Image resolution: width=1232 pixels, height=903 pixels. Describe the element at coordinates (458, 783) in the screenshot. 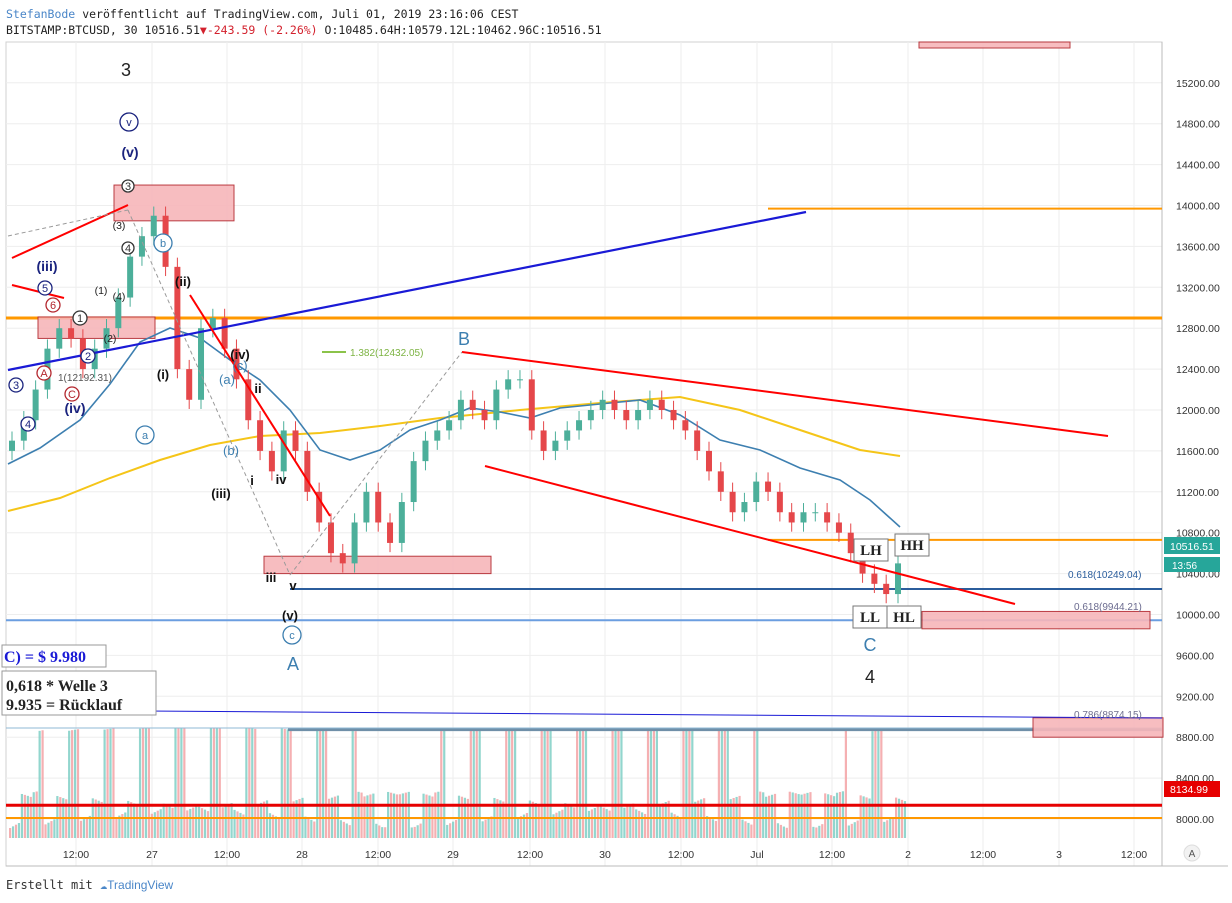

I see `volume-histogram` at that location.